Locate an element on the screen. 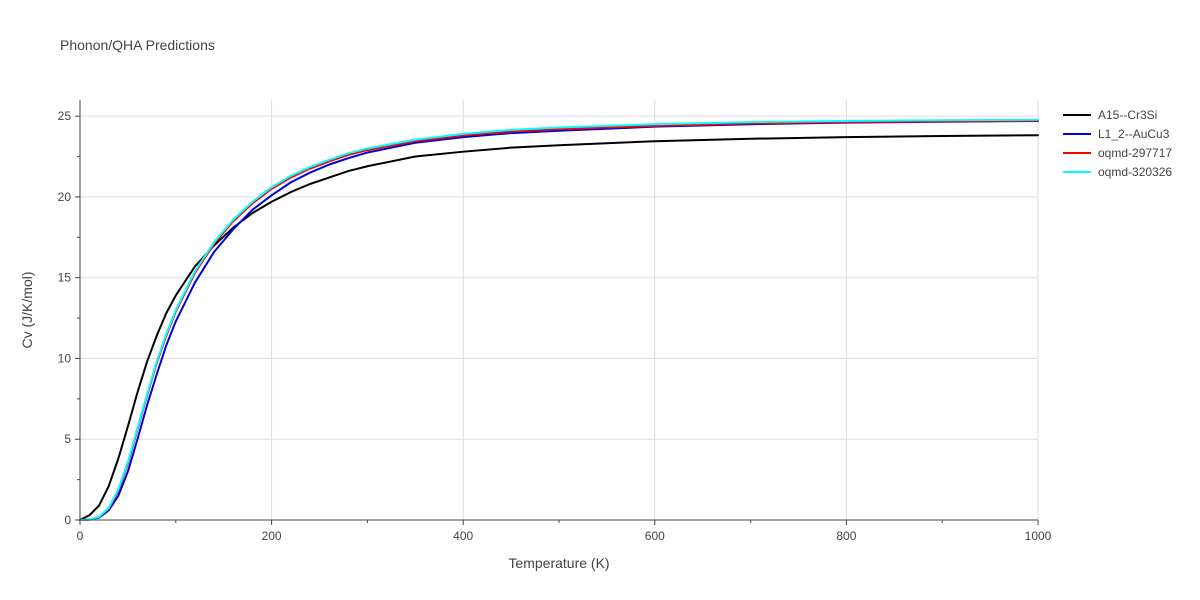 The width and height of the screenshot is (1200, 600). x-axis-title: Temperature (K) is located at coordinates (558, 563).